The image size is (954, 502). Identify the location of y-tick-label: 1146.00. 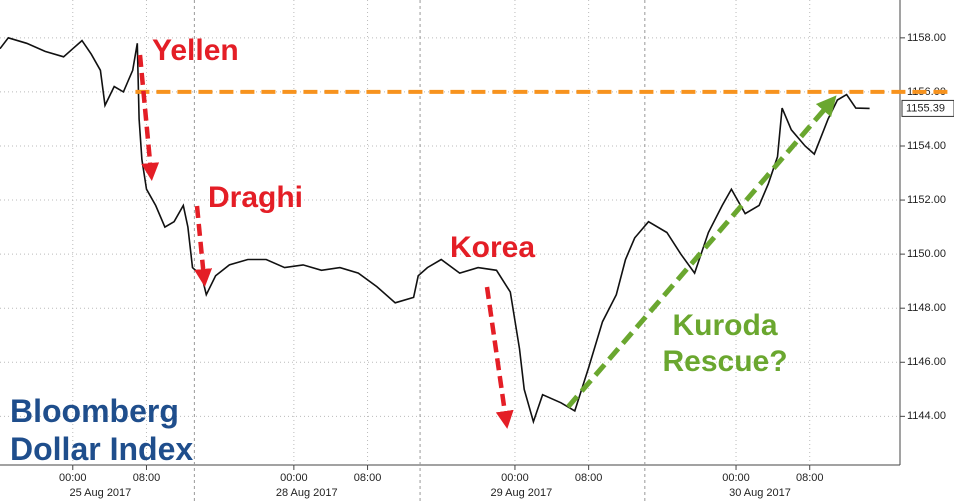
(926, 362).